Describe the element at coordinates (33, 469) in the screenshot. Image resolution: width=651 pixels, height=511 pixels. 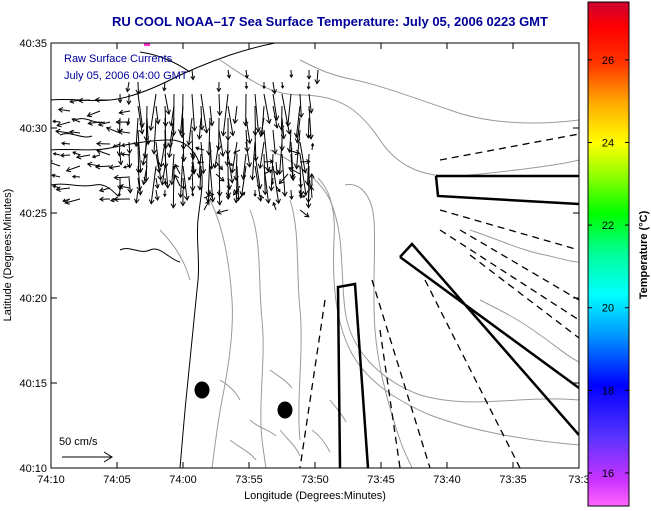
I see `y-tick-label: 40:10` at that location.